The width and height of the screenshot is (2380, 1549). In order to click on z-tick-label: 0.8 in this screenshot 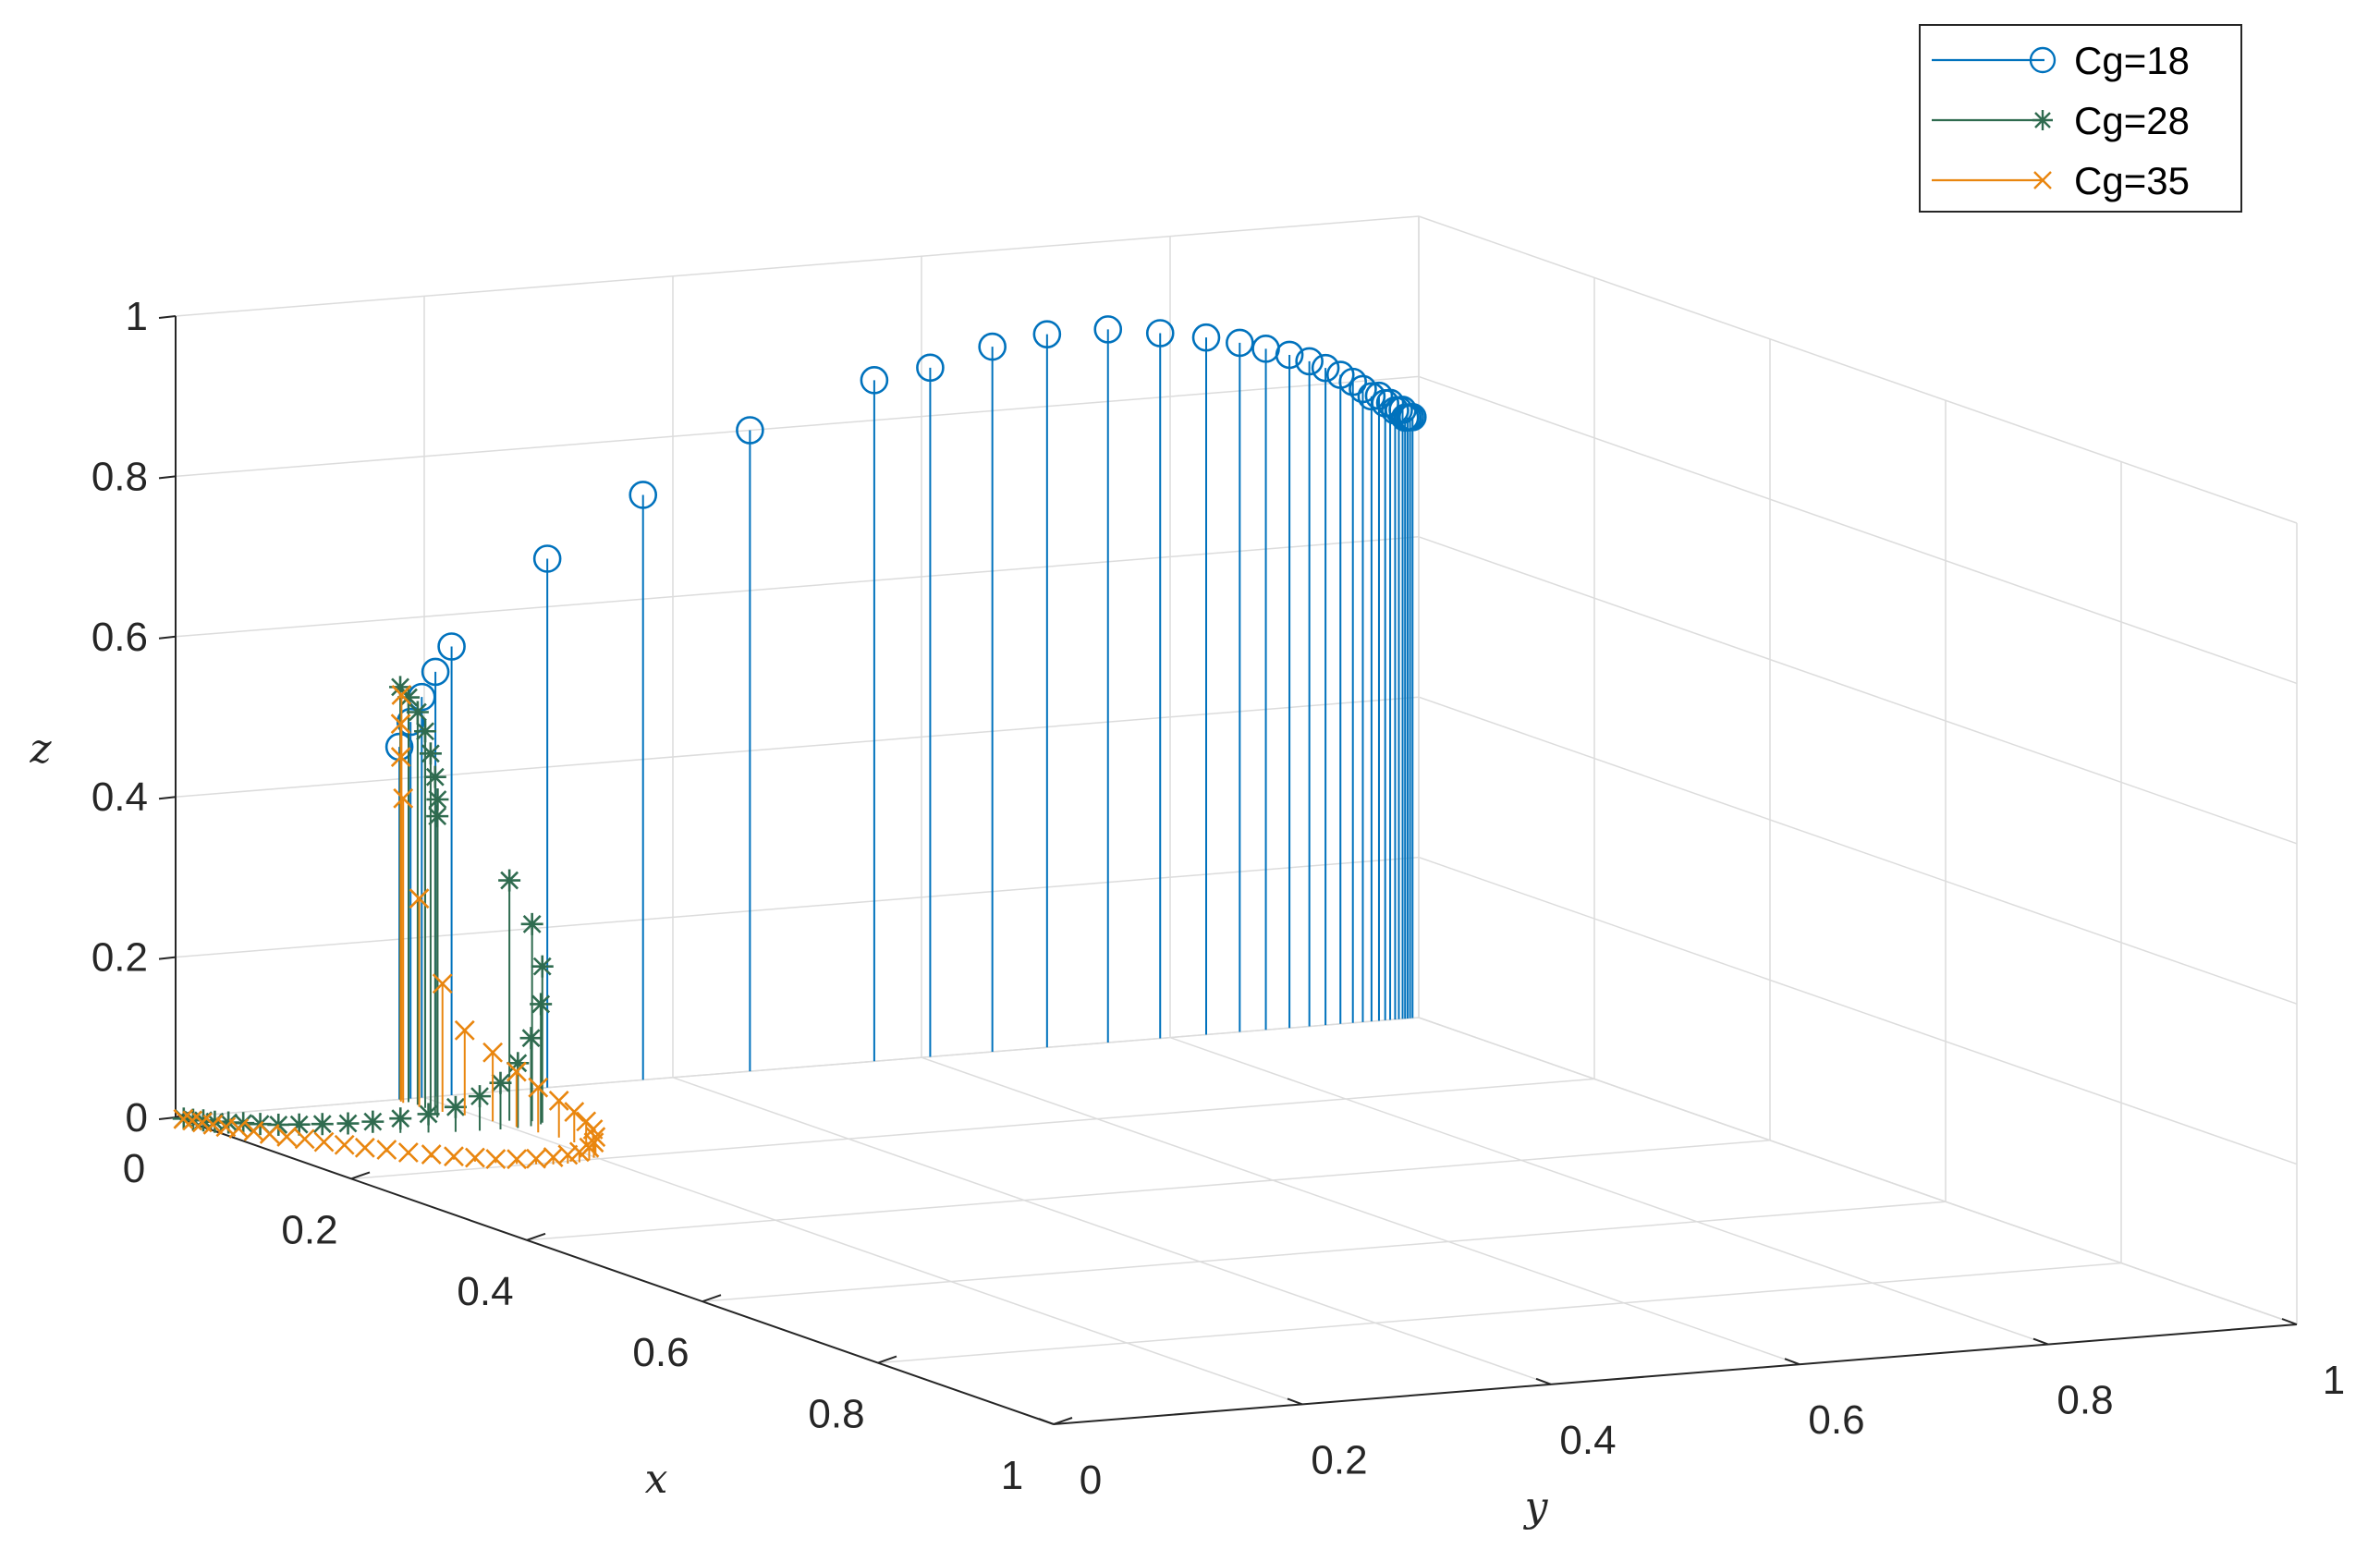, I will do `click(120, 476)`.